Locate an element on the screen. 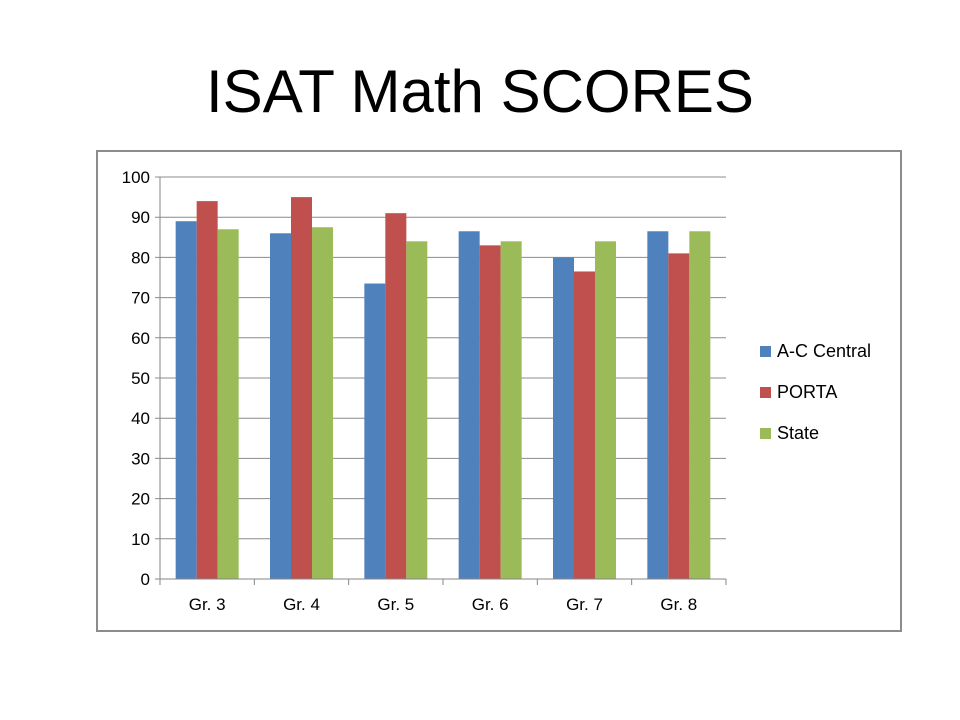 Image resolution: width=960 pixels, height=720 pixels. y-tick-label: 20 is located at coordinates (140, 499).